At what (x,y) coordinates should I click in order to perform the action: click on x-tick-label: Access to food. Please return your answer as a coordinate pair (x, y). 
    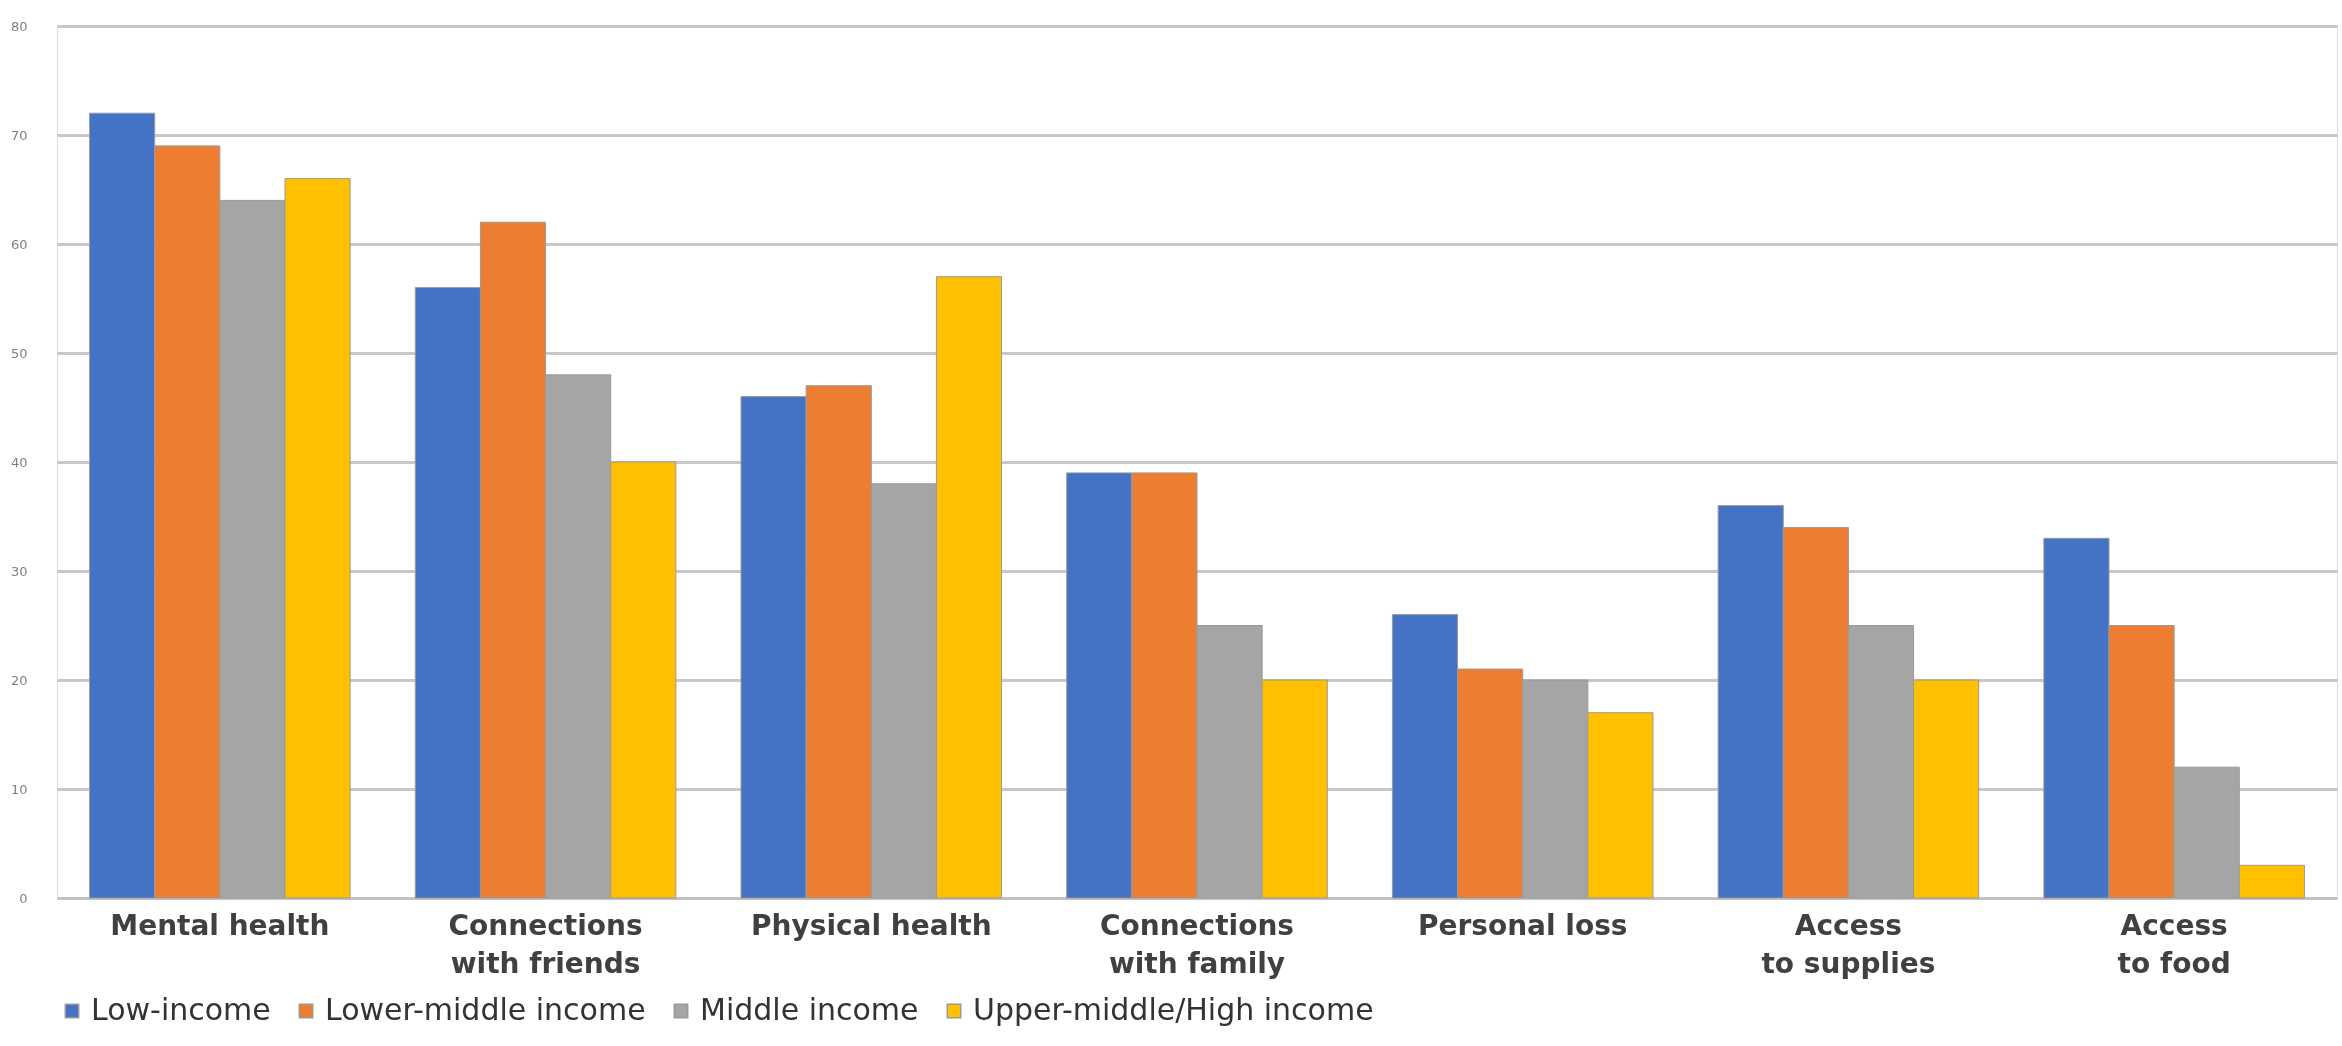
    Looking at the image, I should click on (2174, 944).